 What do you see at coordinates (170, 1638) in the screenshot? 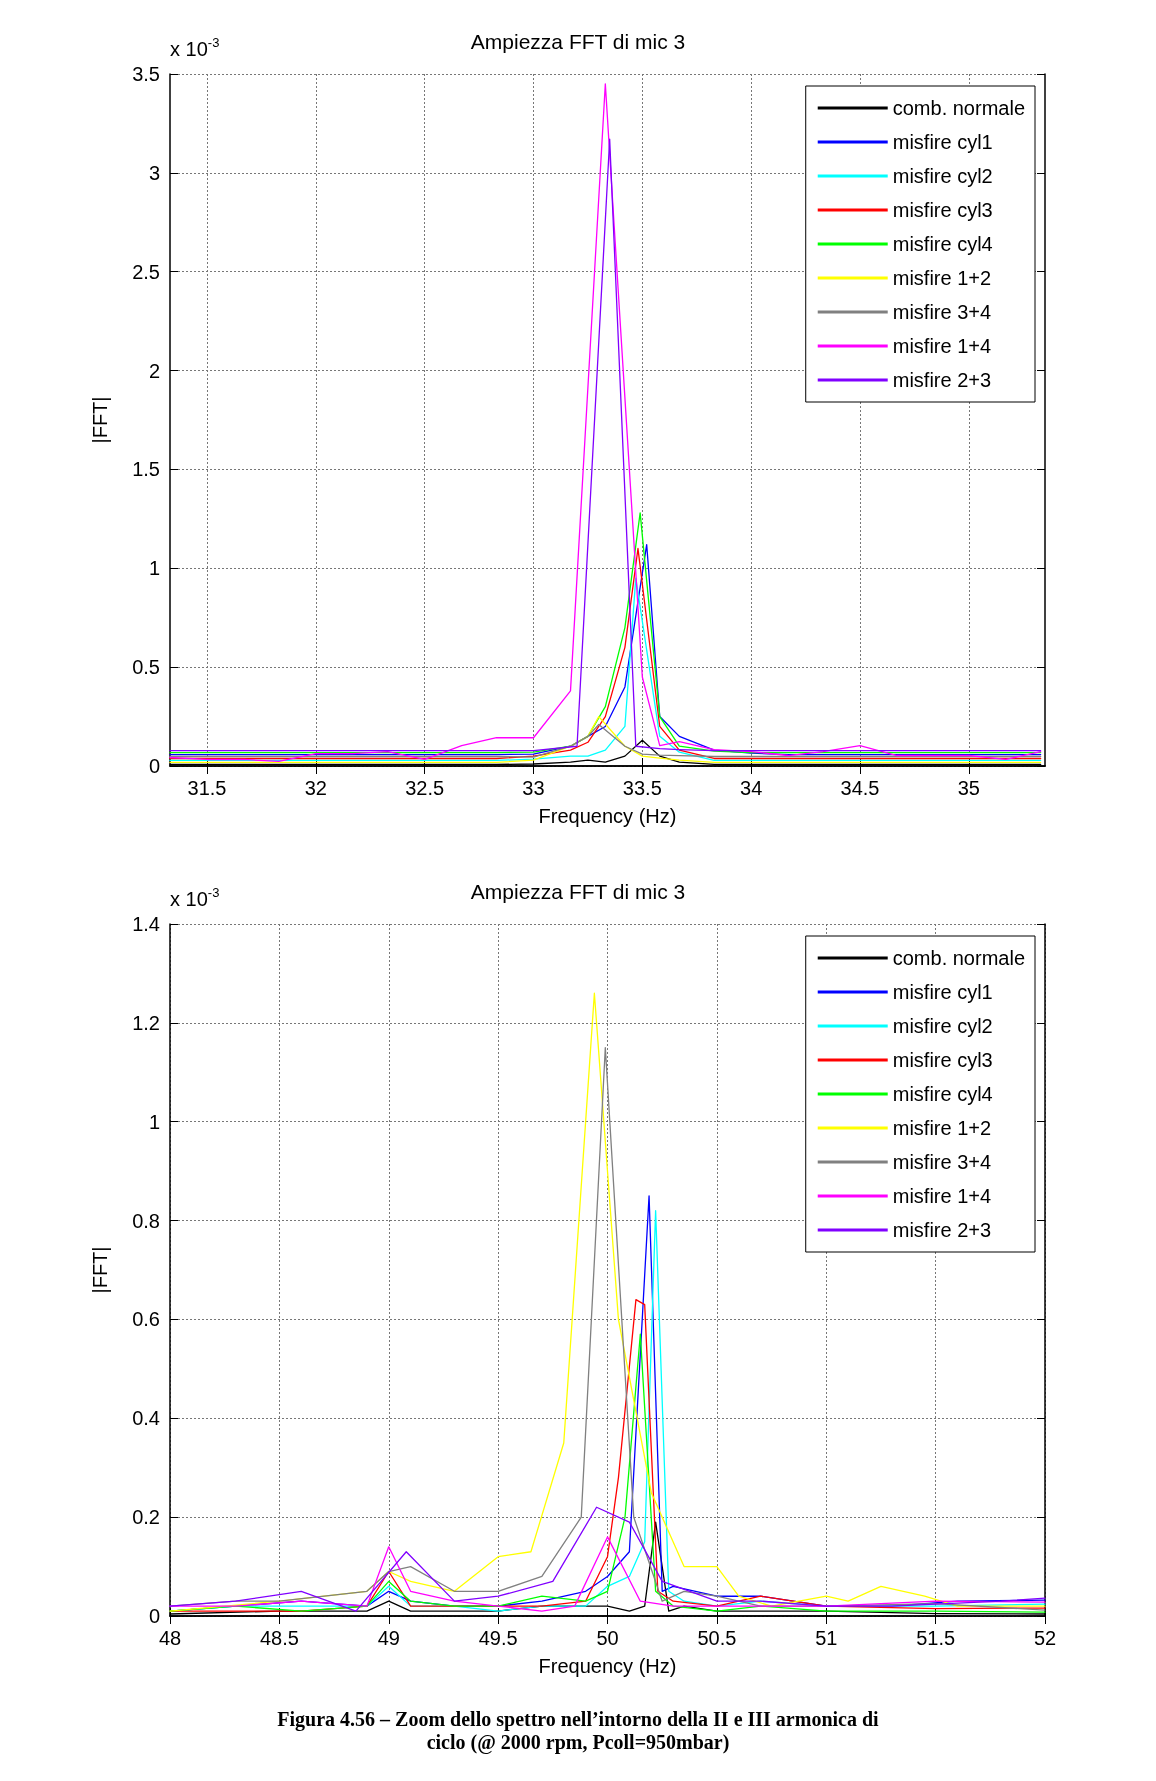
I see `x-tick-label: 48` at bounding box center [170, 1638].